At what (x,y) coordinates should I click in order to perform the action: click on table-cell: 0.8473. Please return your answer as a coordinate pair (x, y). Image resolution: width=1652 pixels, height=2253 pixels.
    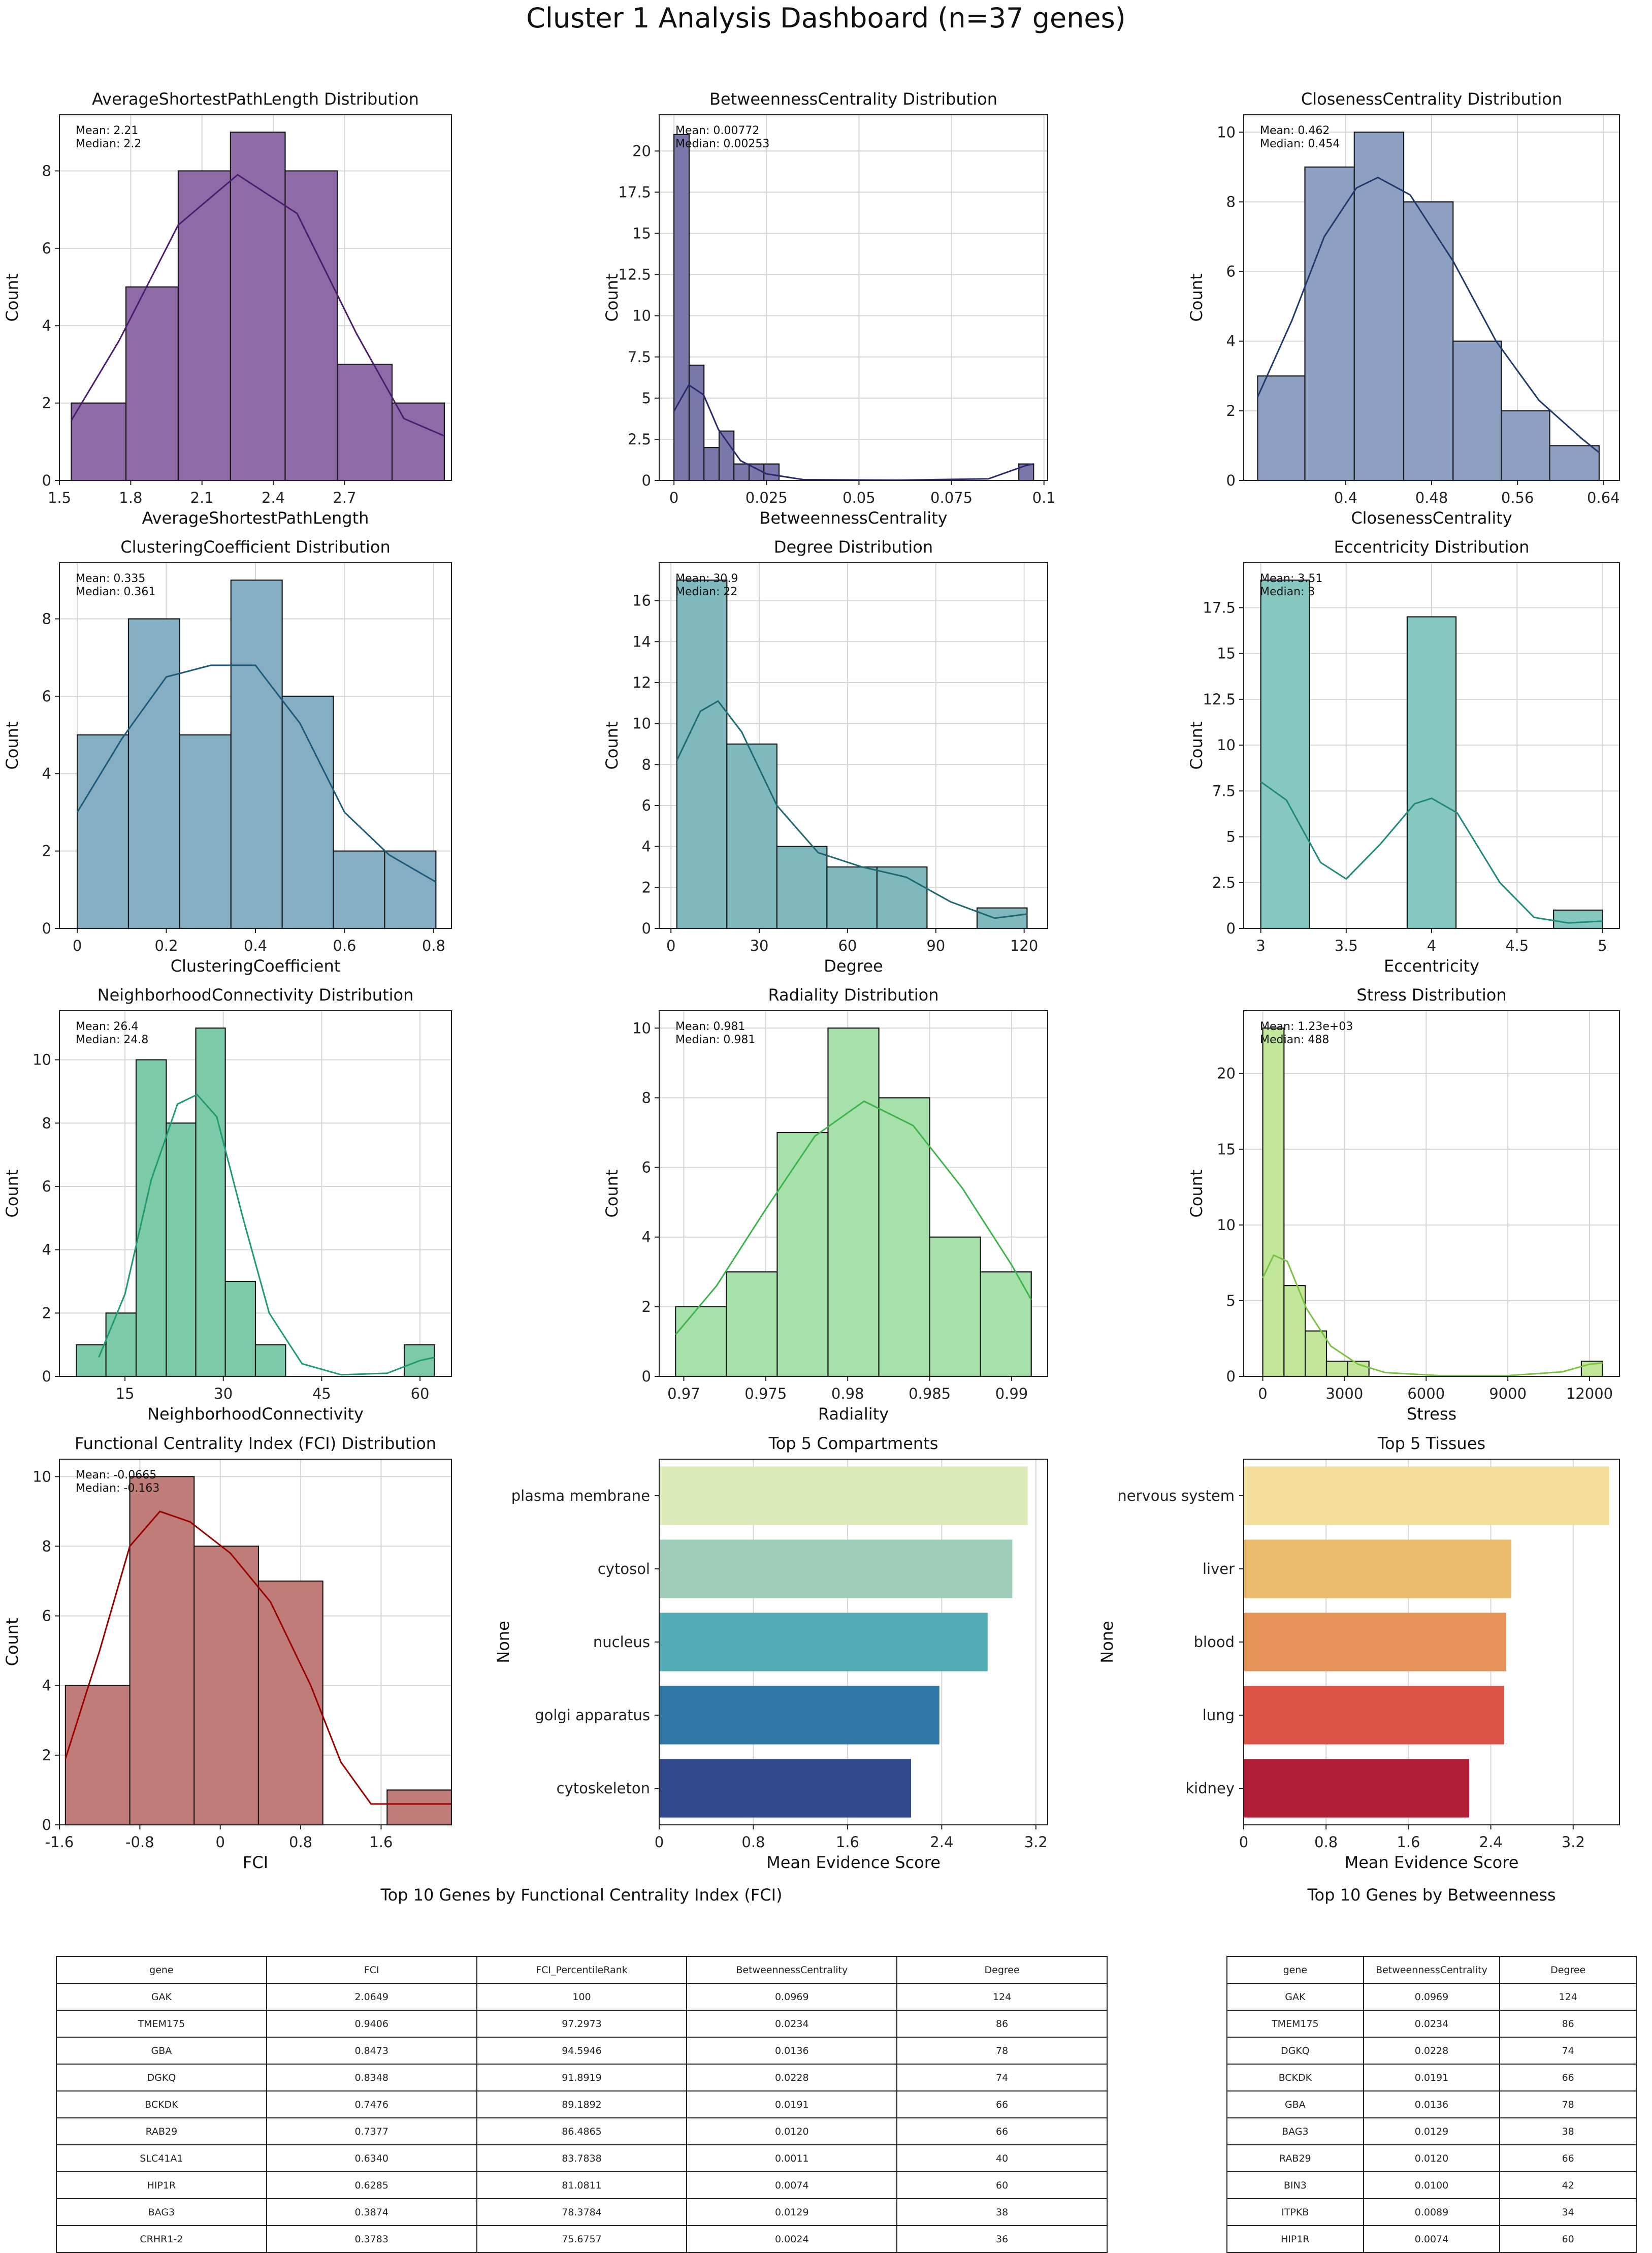
    Looking at the image, I should click on (372, 2051).